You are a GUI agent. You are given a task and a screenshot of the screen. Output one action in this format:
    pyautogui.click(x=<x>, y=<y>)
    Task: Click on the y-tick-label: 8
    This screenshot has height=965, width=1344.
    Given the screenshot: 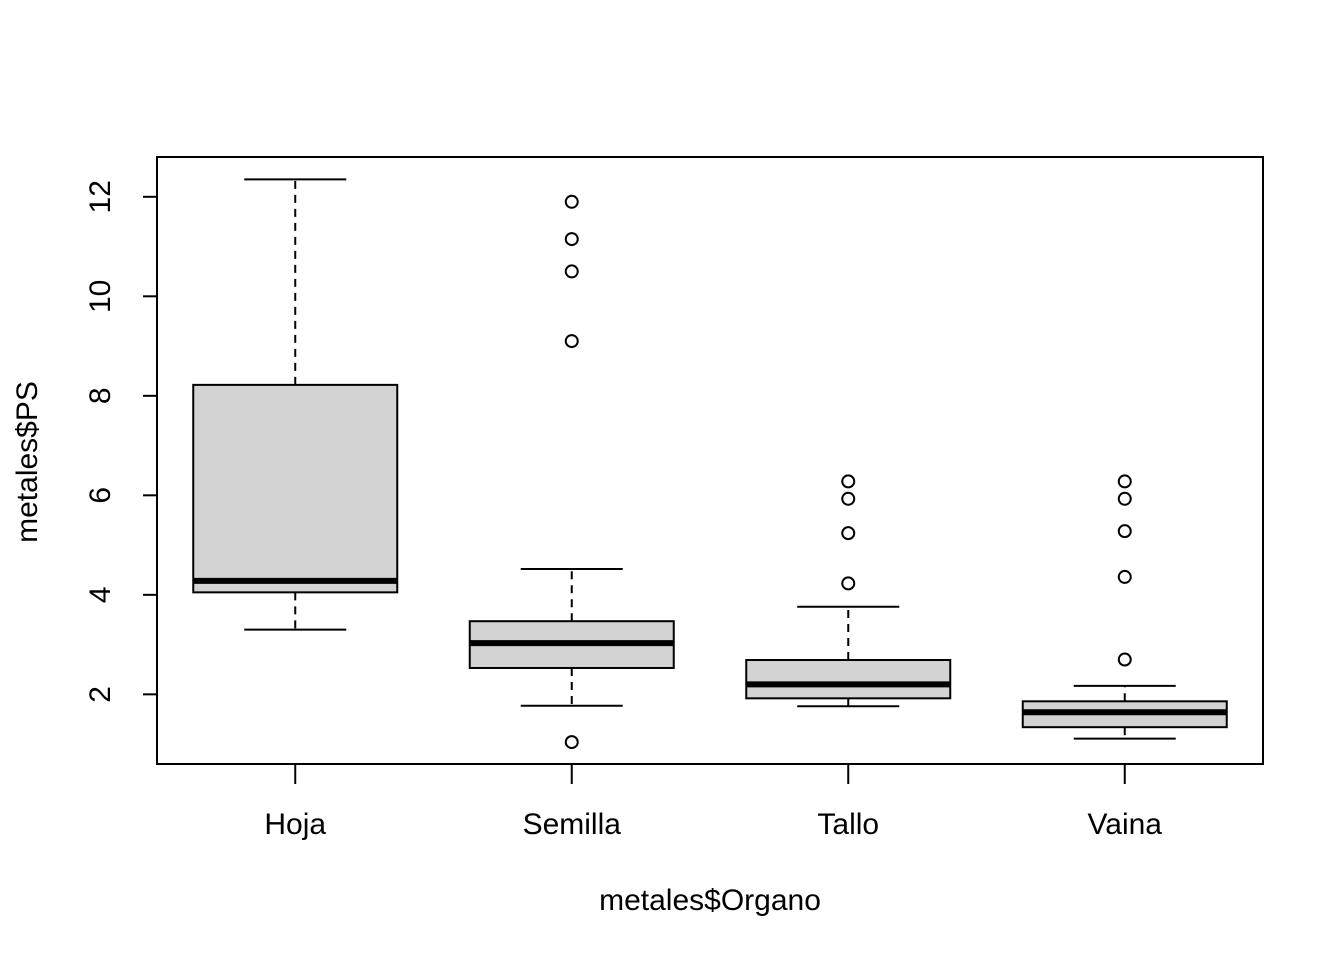 What is the action you would take?
    pyautogui.click(x=100, y=395)
    